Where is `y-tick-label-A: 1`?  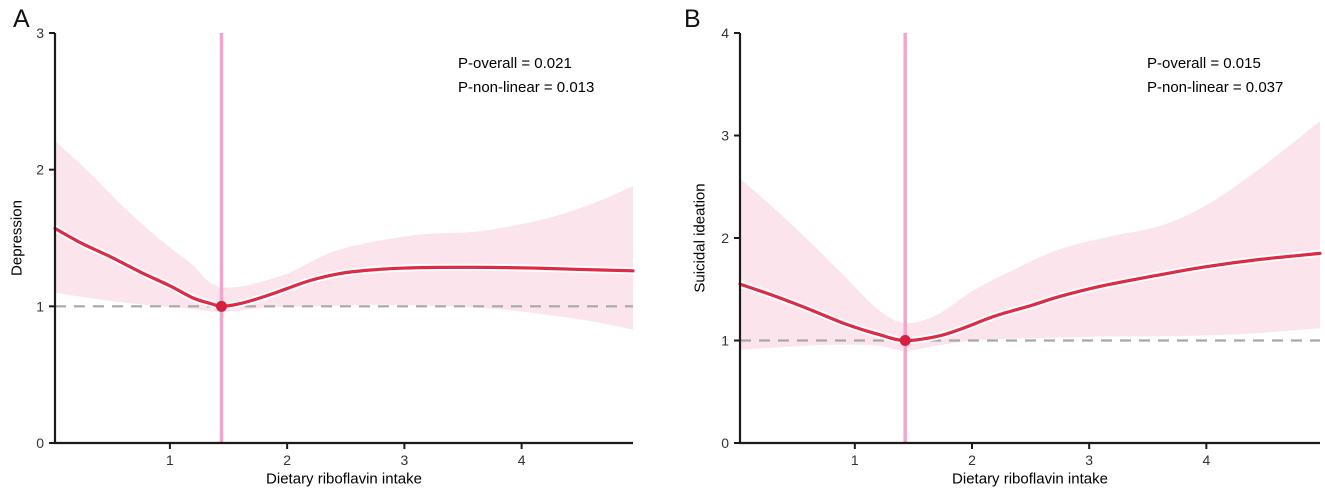
y-tick-label-A: 1 is located at coordinates (40, 306).